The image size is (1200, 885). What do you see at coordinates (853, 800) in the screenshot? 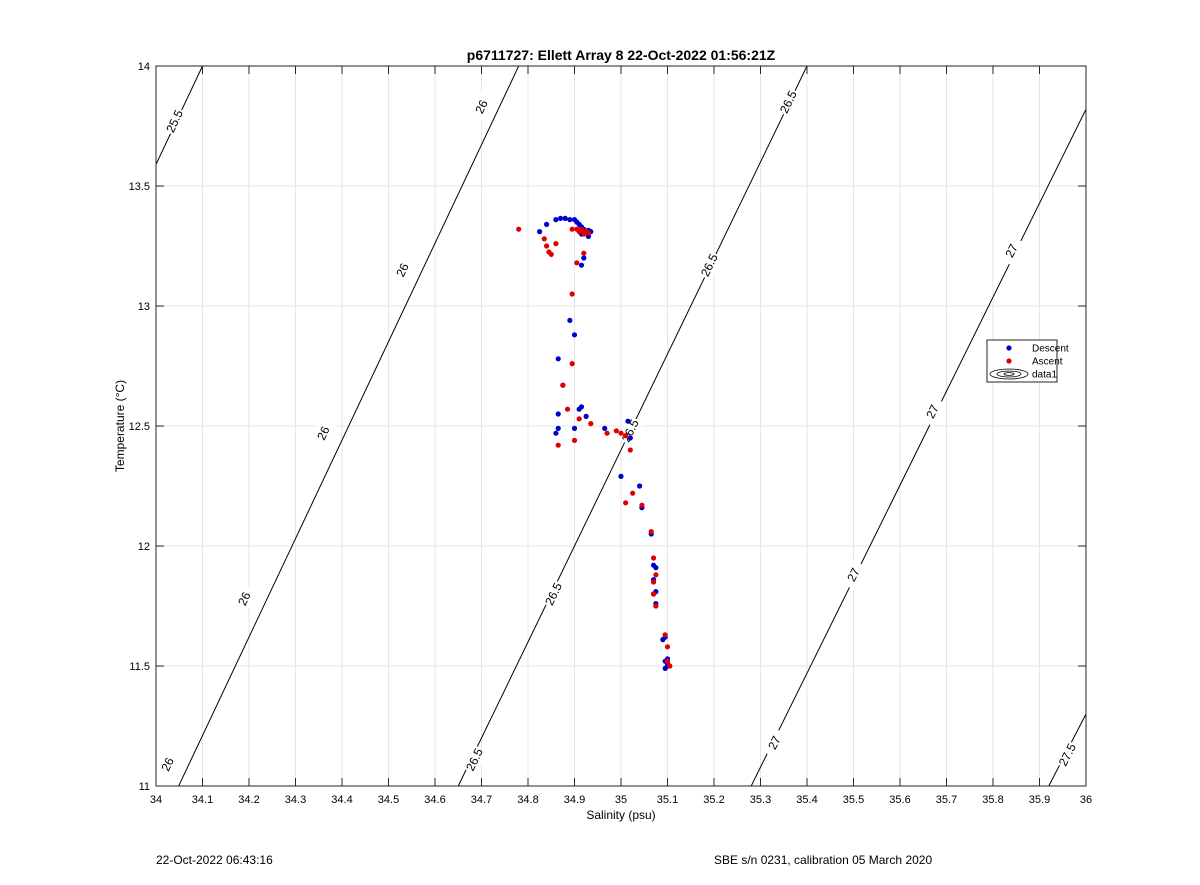
I see `x-tick-label: 35.5` at bounding box center [853, 800].